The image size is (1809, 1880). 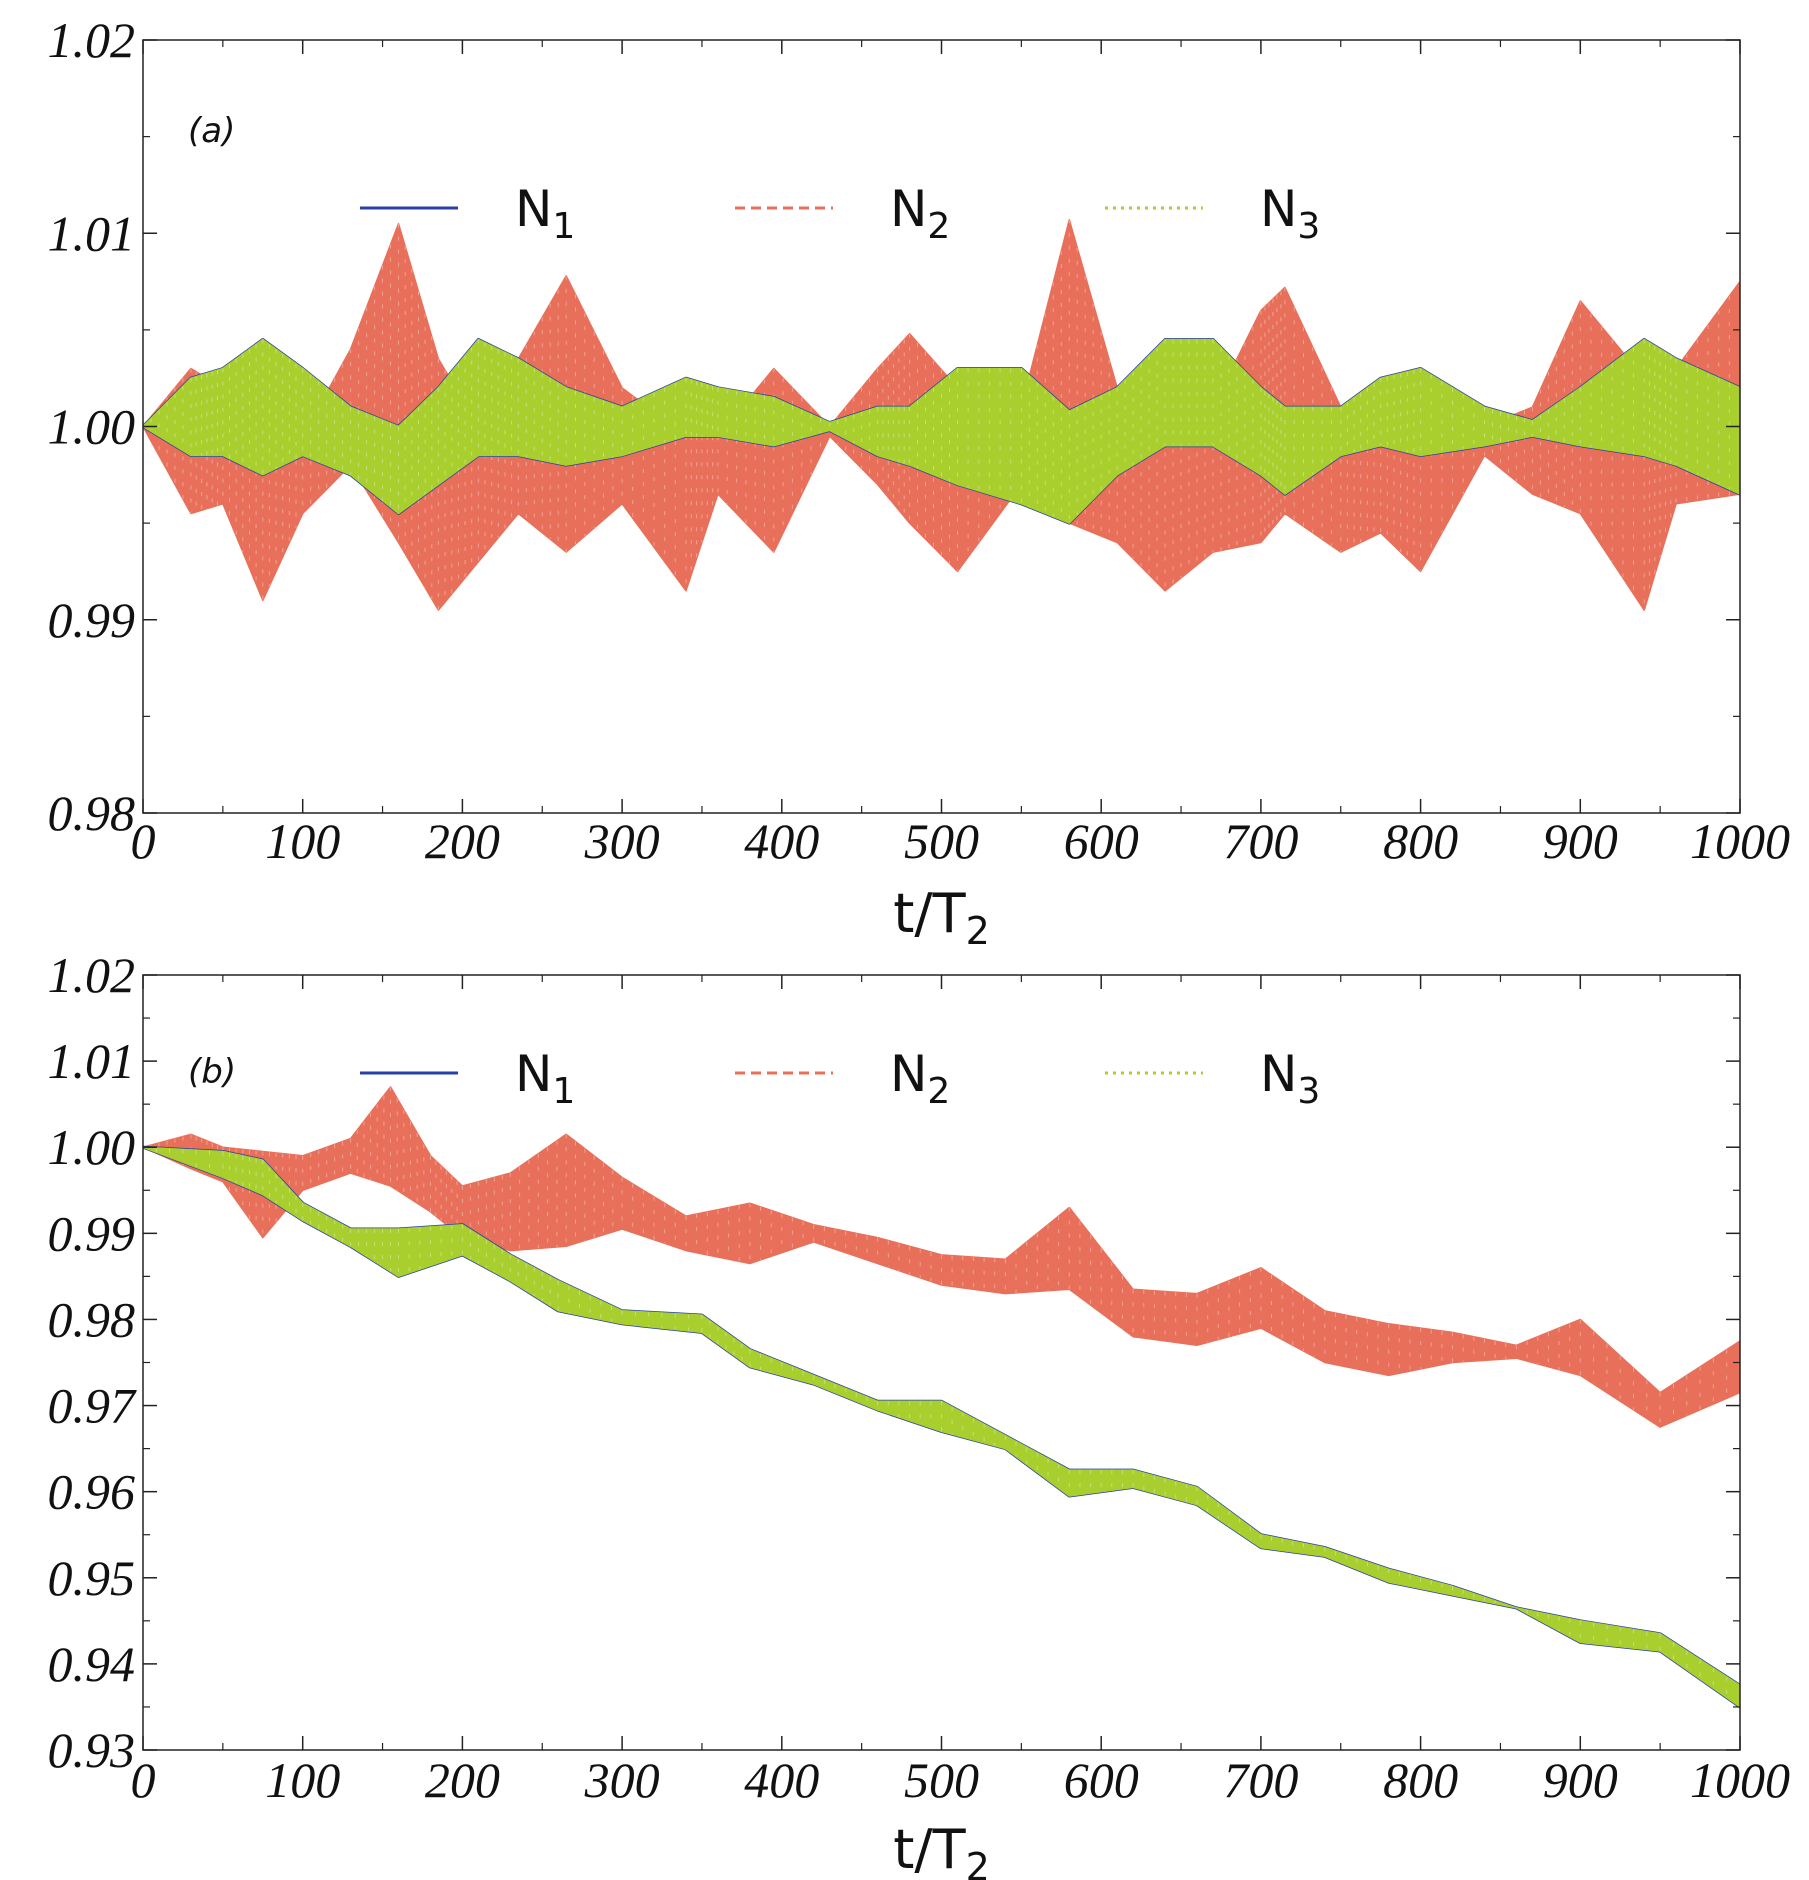 What do you see at coordinates (92, 1664) in the screenshot?
I see `y-tick-label: 0.94` at bounding box center [92, 1664].